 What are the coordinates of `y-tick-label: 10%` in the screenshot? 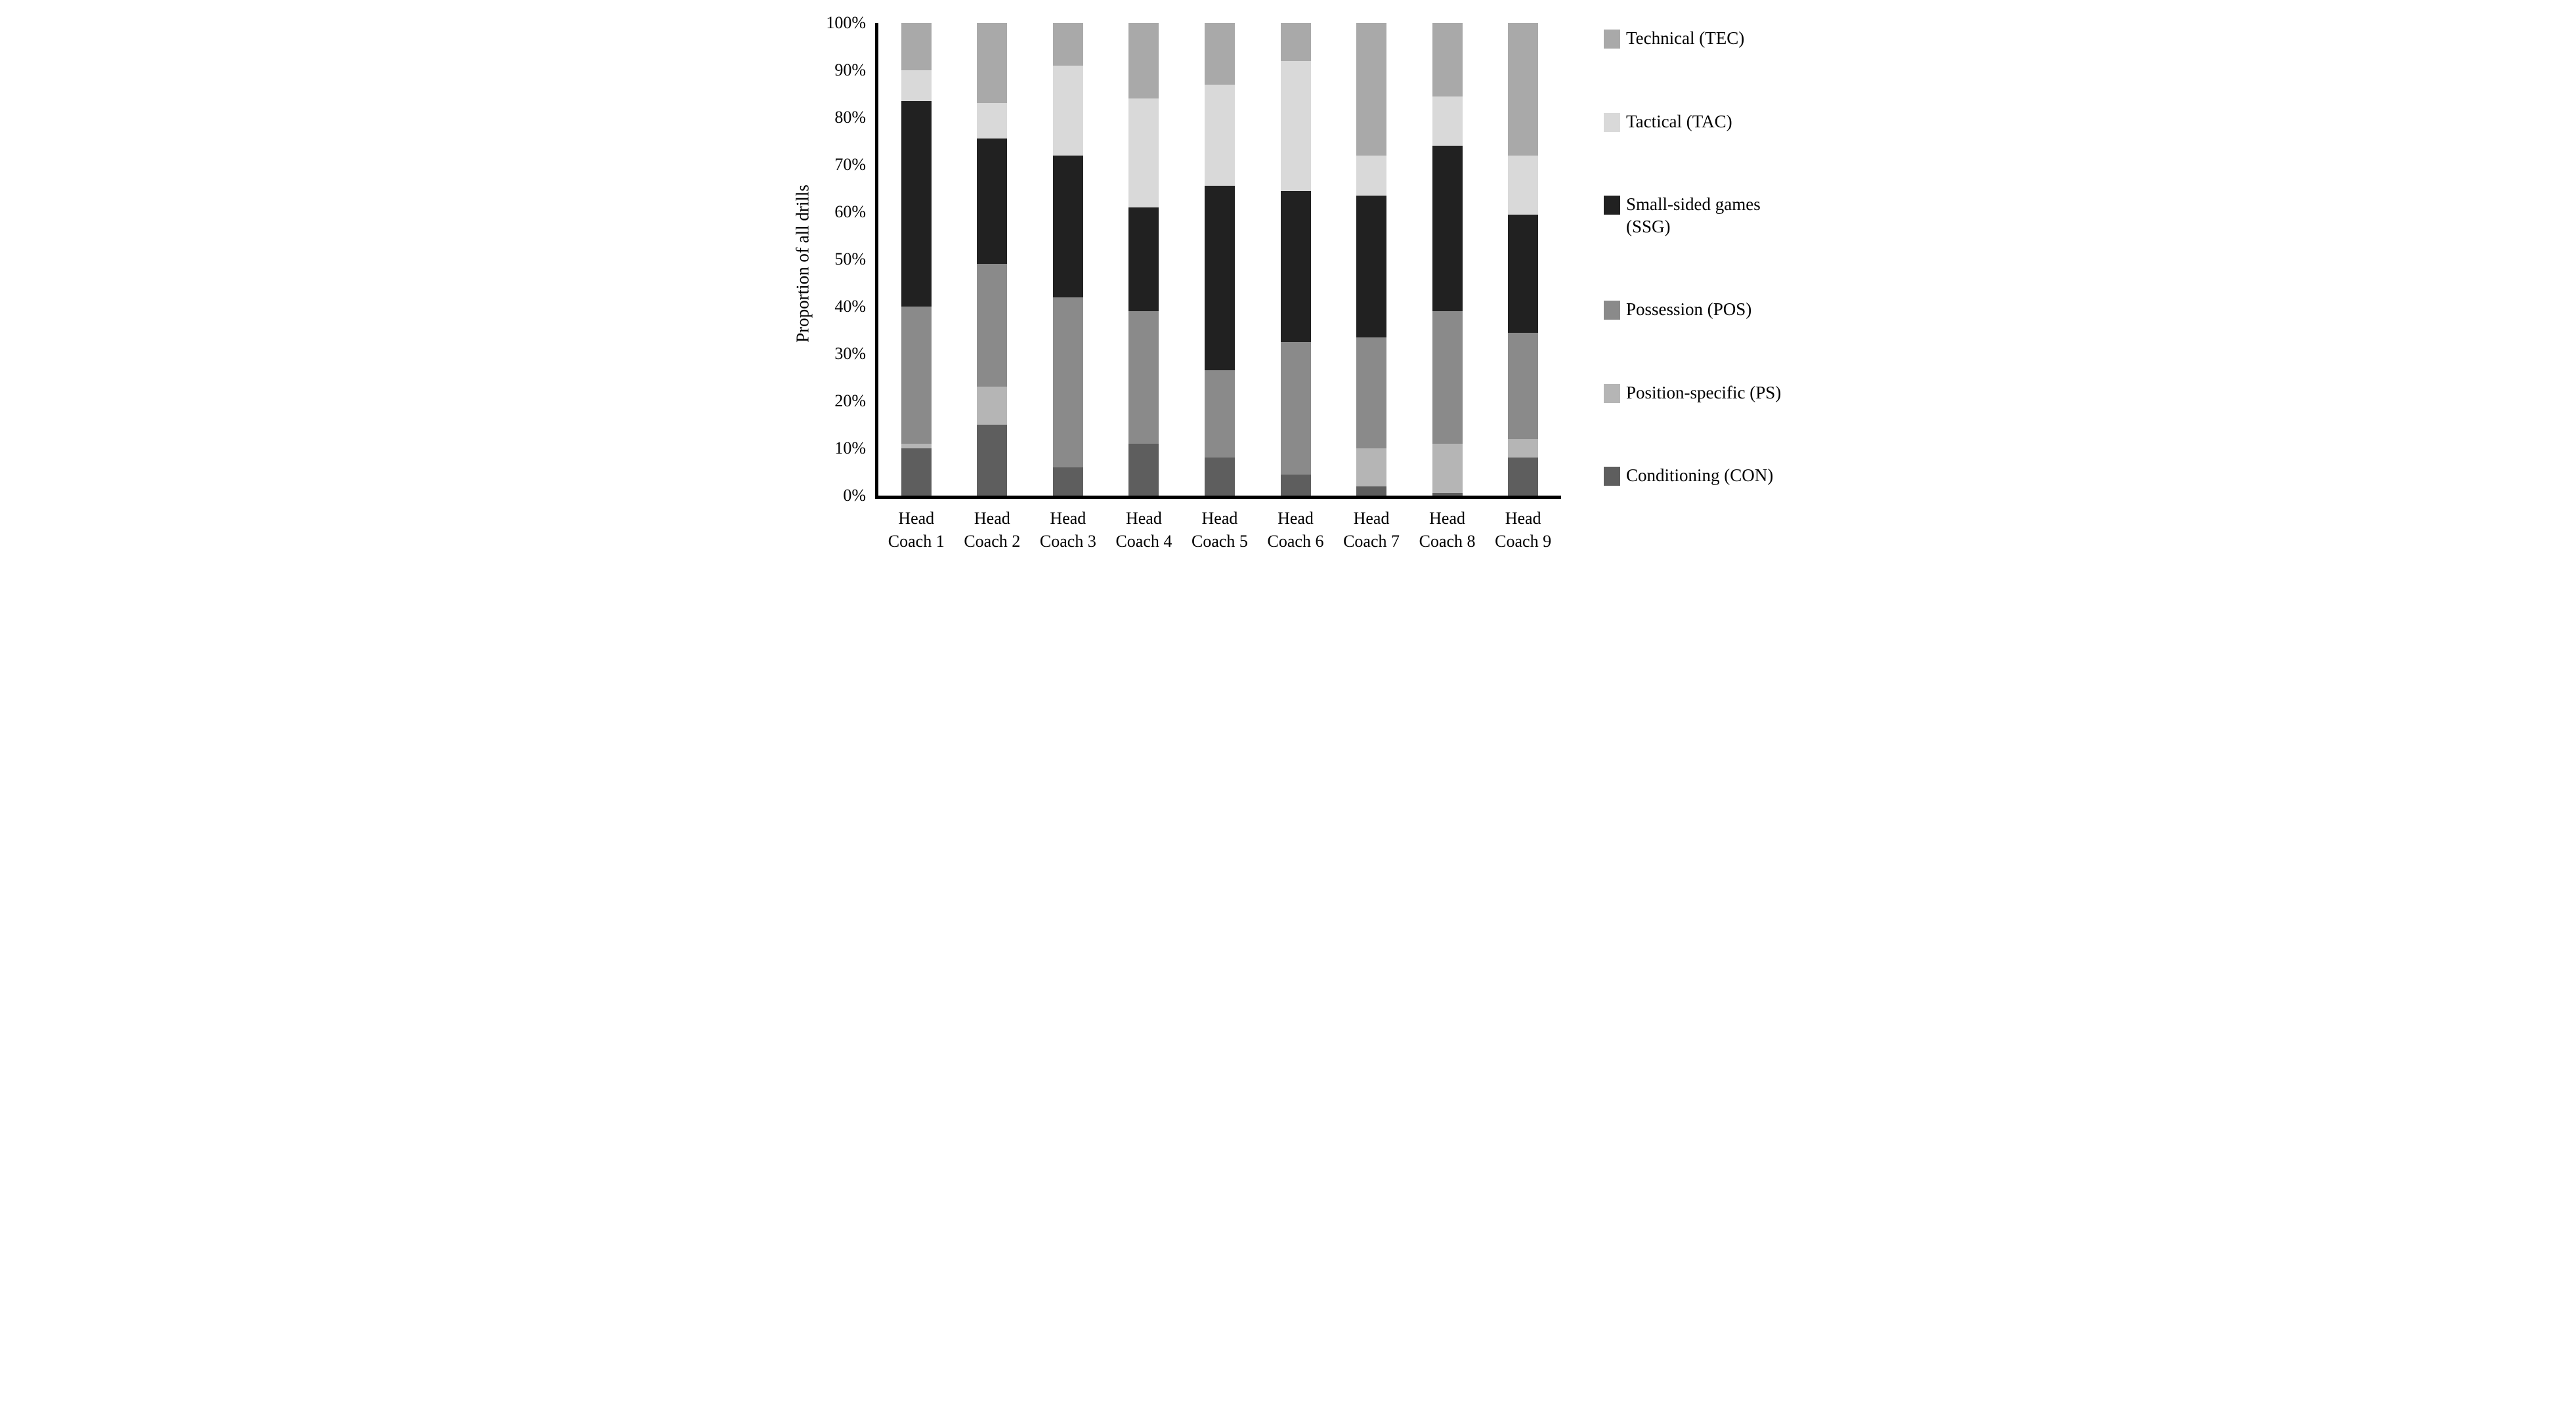 It's located at (850, 448).